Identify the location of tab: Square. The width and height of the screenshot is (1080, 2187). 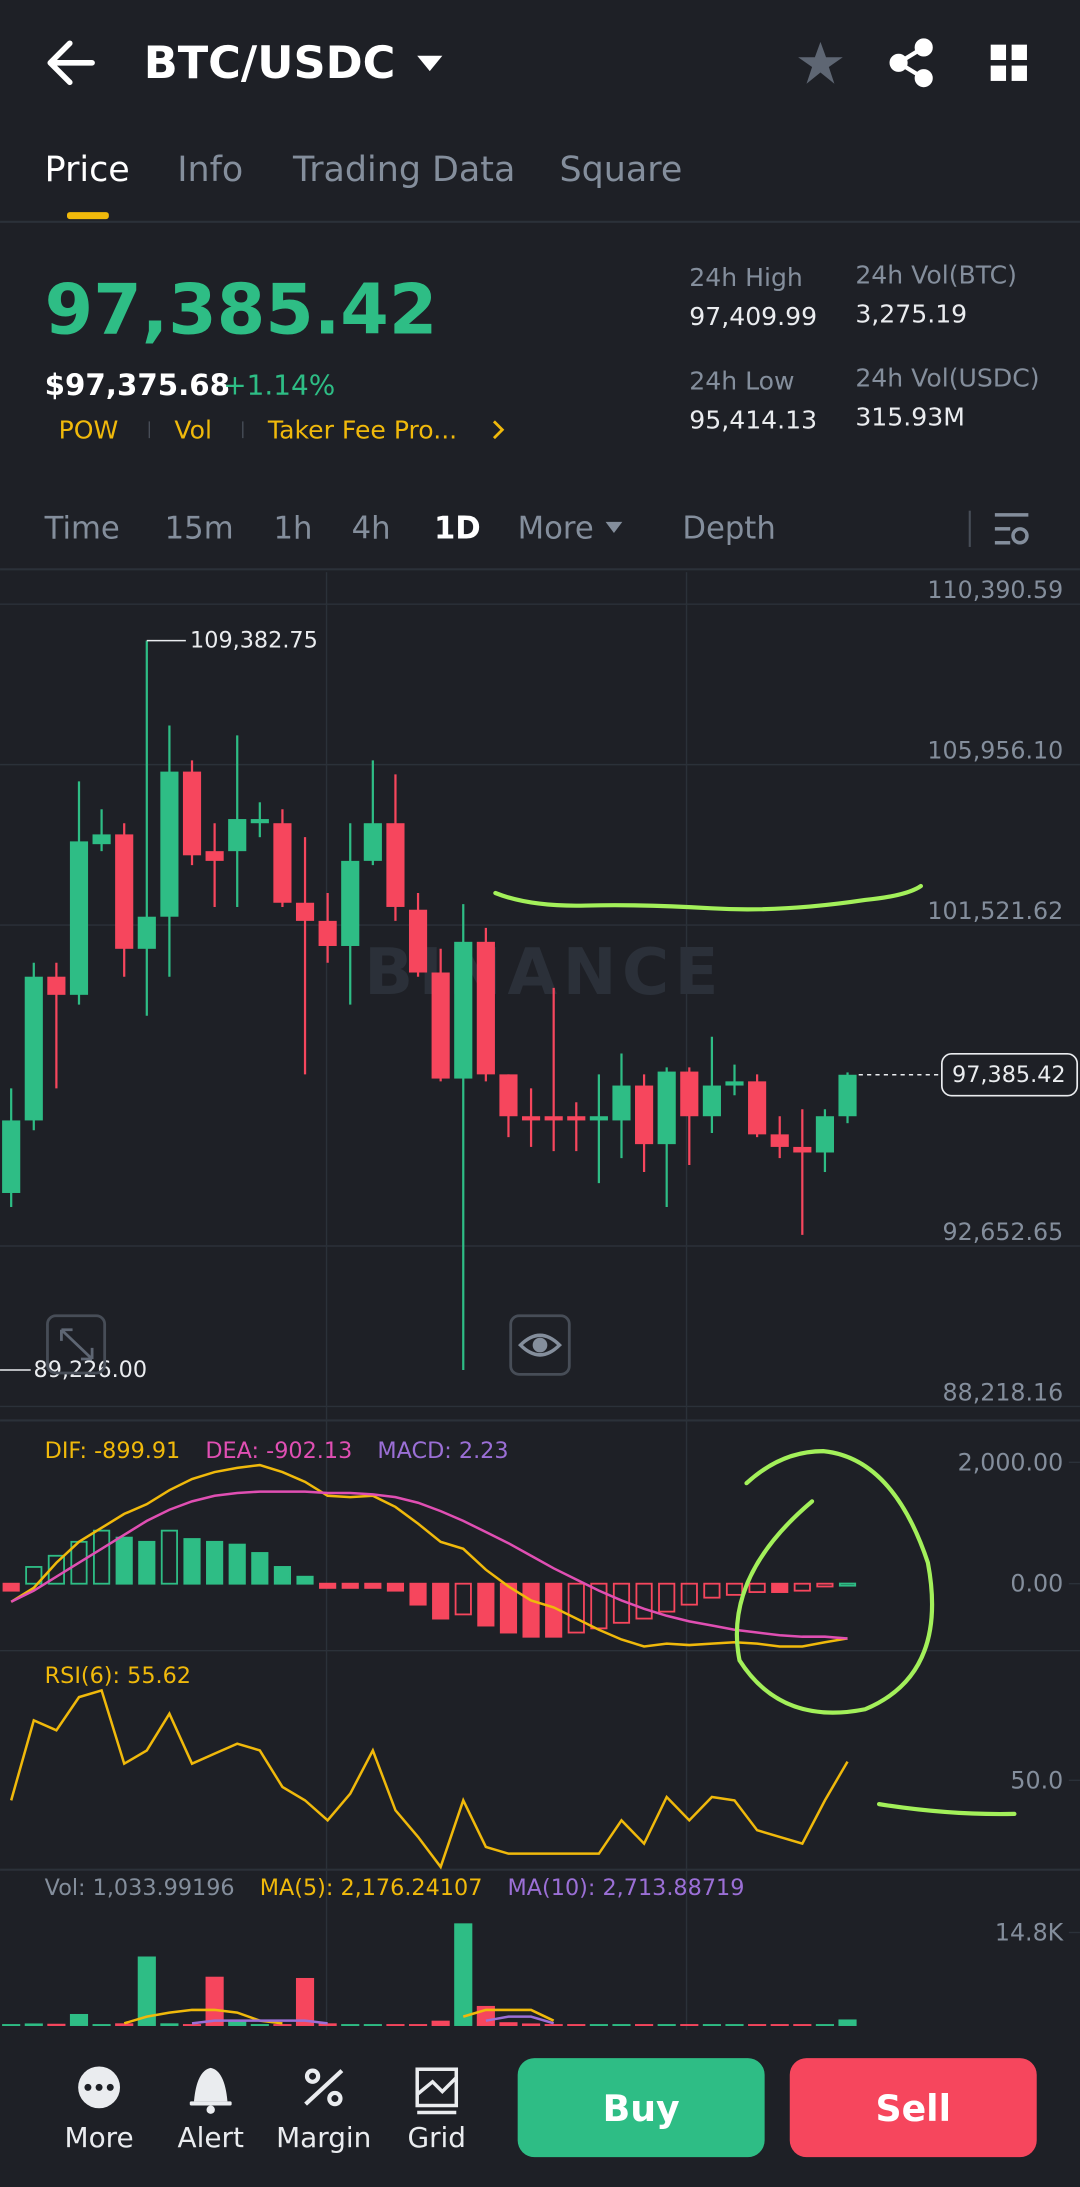
(621, 170).